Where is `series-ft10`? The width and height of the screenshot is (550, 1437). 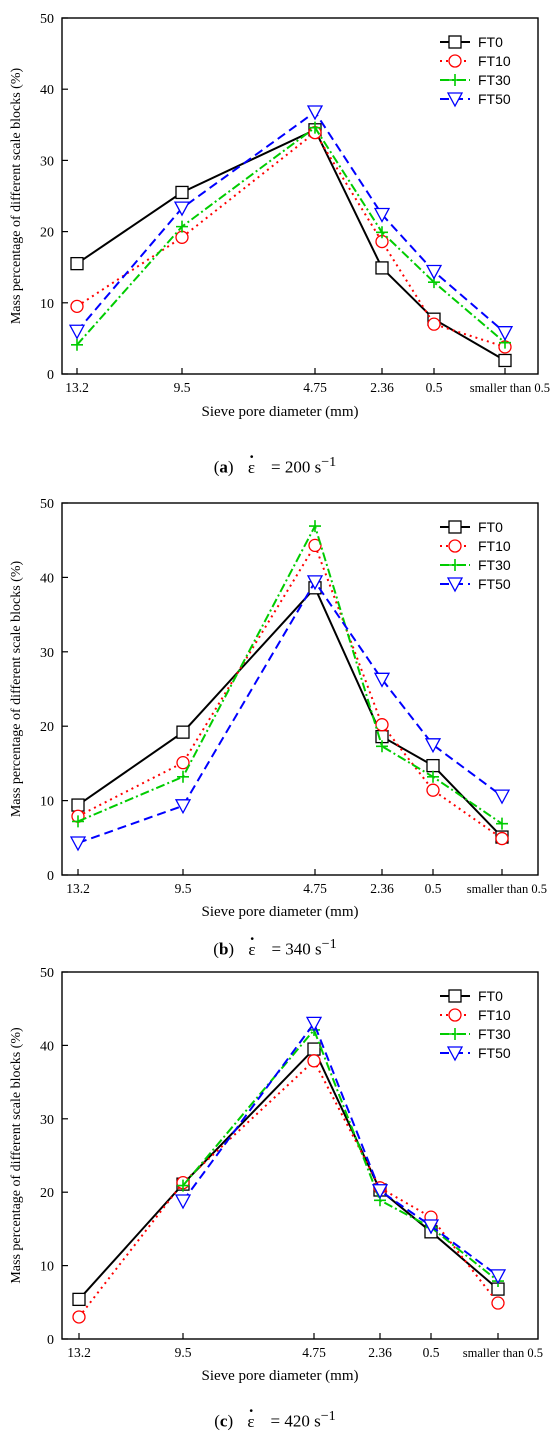 series-ft10 is located at coordinates (288, 1189).